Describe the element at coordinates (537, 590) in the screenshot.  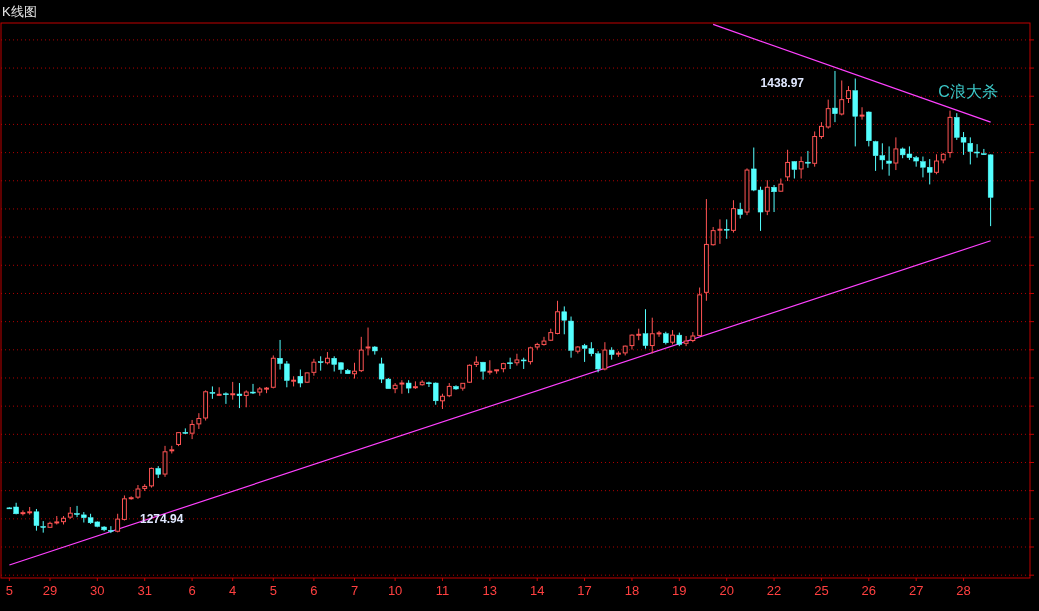
I see `x-tick-label: 14` at that location.